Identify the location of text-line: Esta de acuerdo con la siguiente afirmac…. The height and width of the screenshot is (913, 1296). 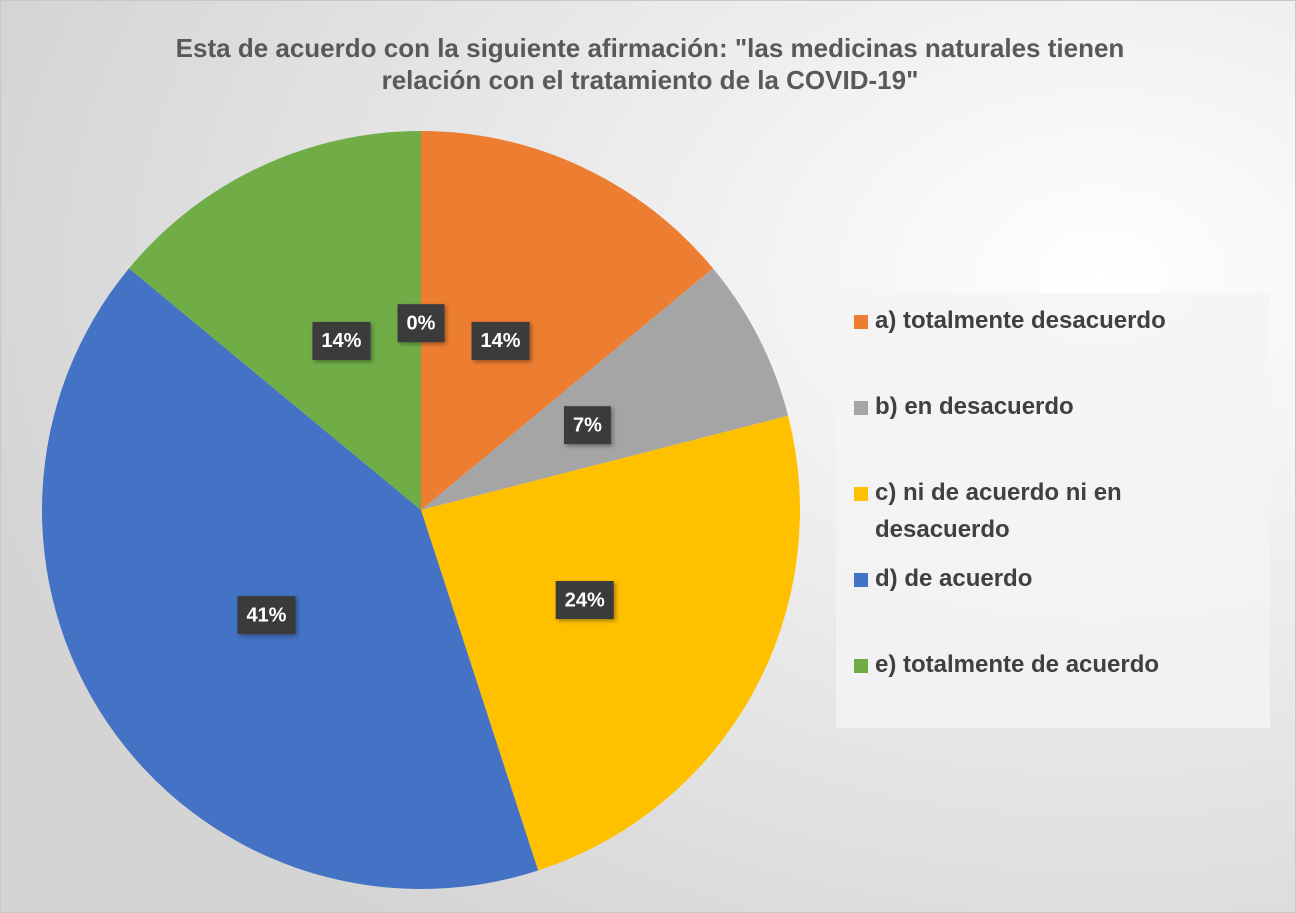
(650, 48).